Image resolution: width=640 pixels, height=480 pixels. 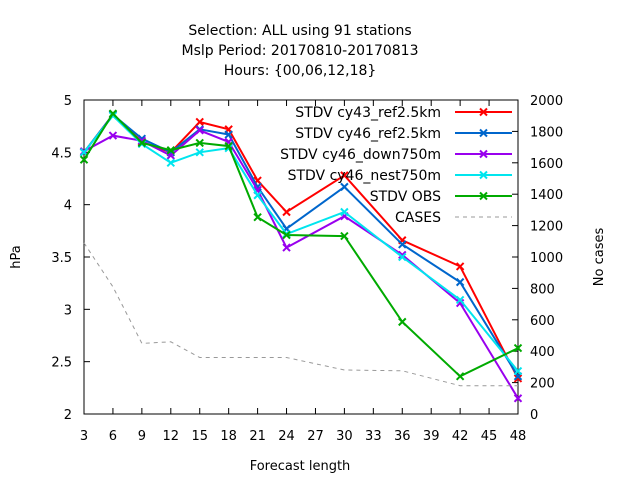 What do you see at coordinates (299, 31) in the screenshot?
I see `title-line-1: Selection: ALL using 91 stations` at bounding box center [299, 31].